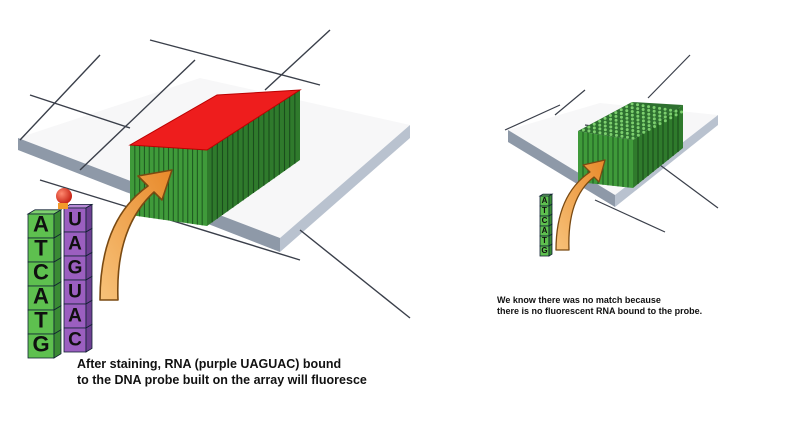 The height and width of the screenshot is (431, 800). What do you see at coordinates (580, 205) in the screenshot?
I see `right-arrow` at bounding box center [580, 205].